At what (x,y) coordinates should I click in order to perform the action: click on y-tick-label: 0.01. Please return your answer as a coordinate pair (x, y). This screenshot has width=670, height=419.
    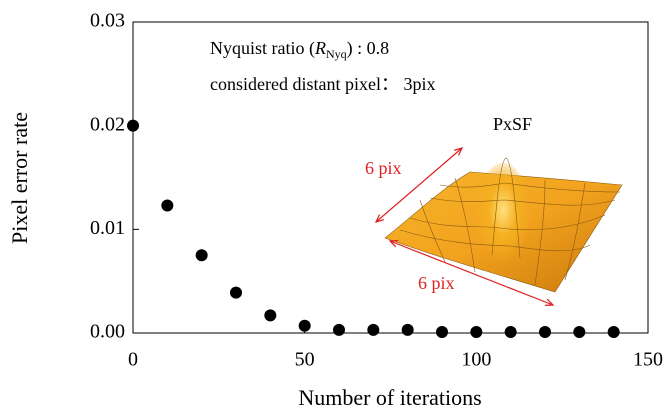
    Looking at the image, I should click on (107, 228).